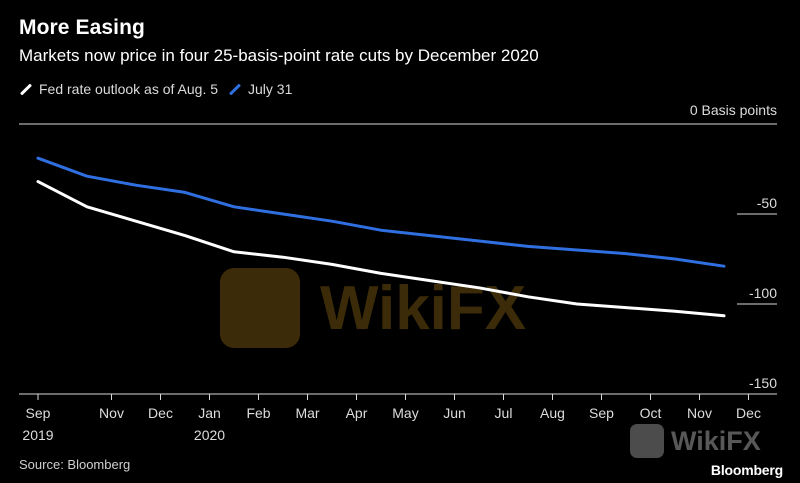  Describe the element at coordinates (209, 435) in the screenshot. I see `x-tick-sublabel-3: 2020` at that location.